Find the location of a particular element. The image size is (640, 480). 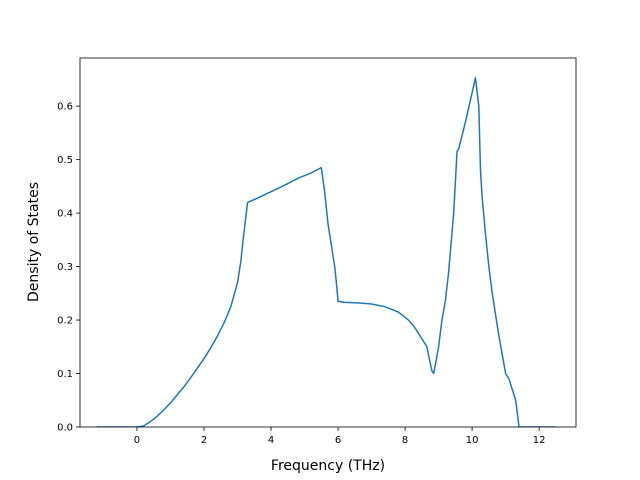

x-tick-label: 0 is located at coordinates (137, 440).